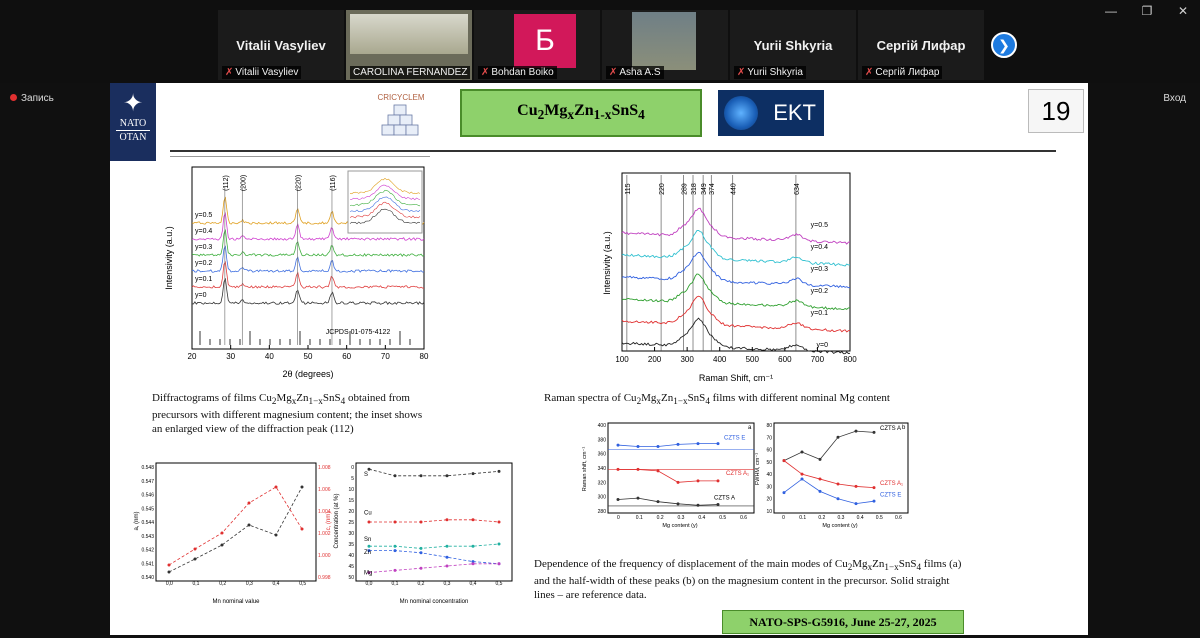  I want to click on y-axis-label: Raman shift, cm⁻¹, so click(585, 469).